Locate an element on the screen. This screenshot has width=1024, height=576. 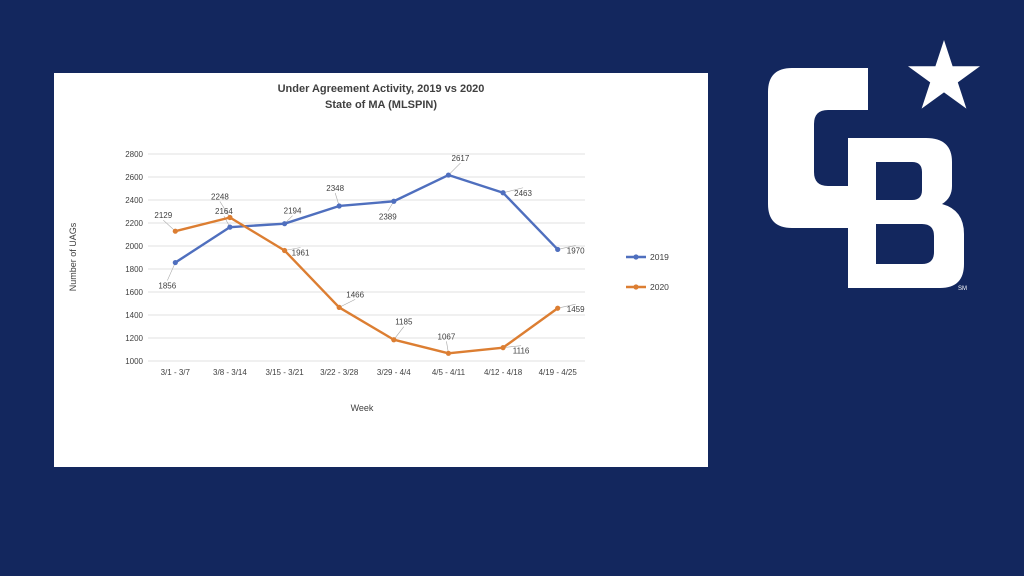
x-tick-label: 3/29 - 4/4 is located at coordinates (394, 372).